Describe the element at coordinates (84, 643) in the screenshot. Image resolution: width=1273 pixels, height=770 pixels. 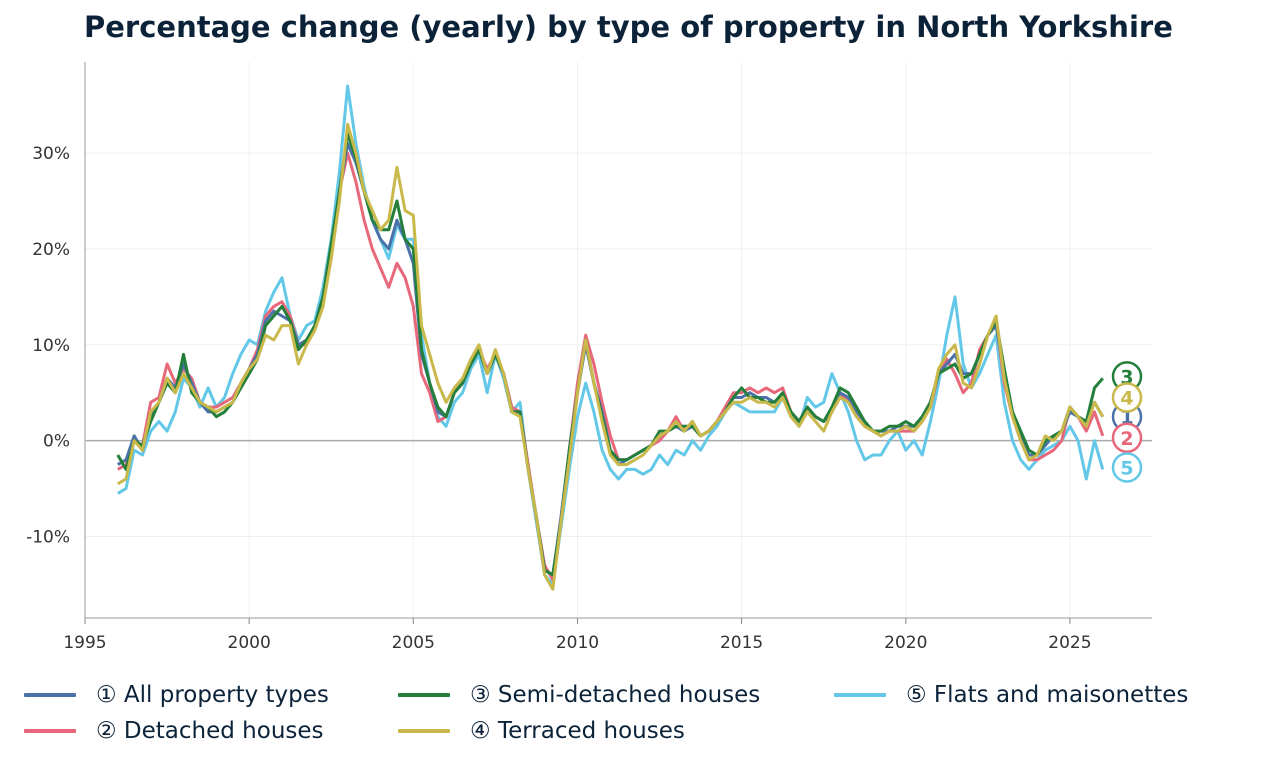
I see `x-tick-label: 1995` at that location.